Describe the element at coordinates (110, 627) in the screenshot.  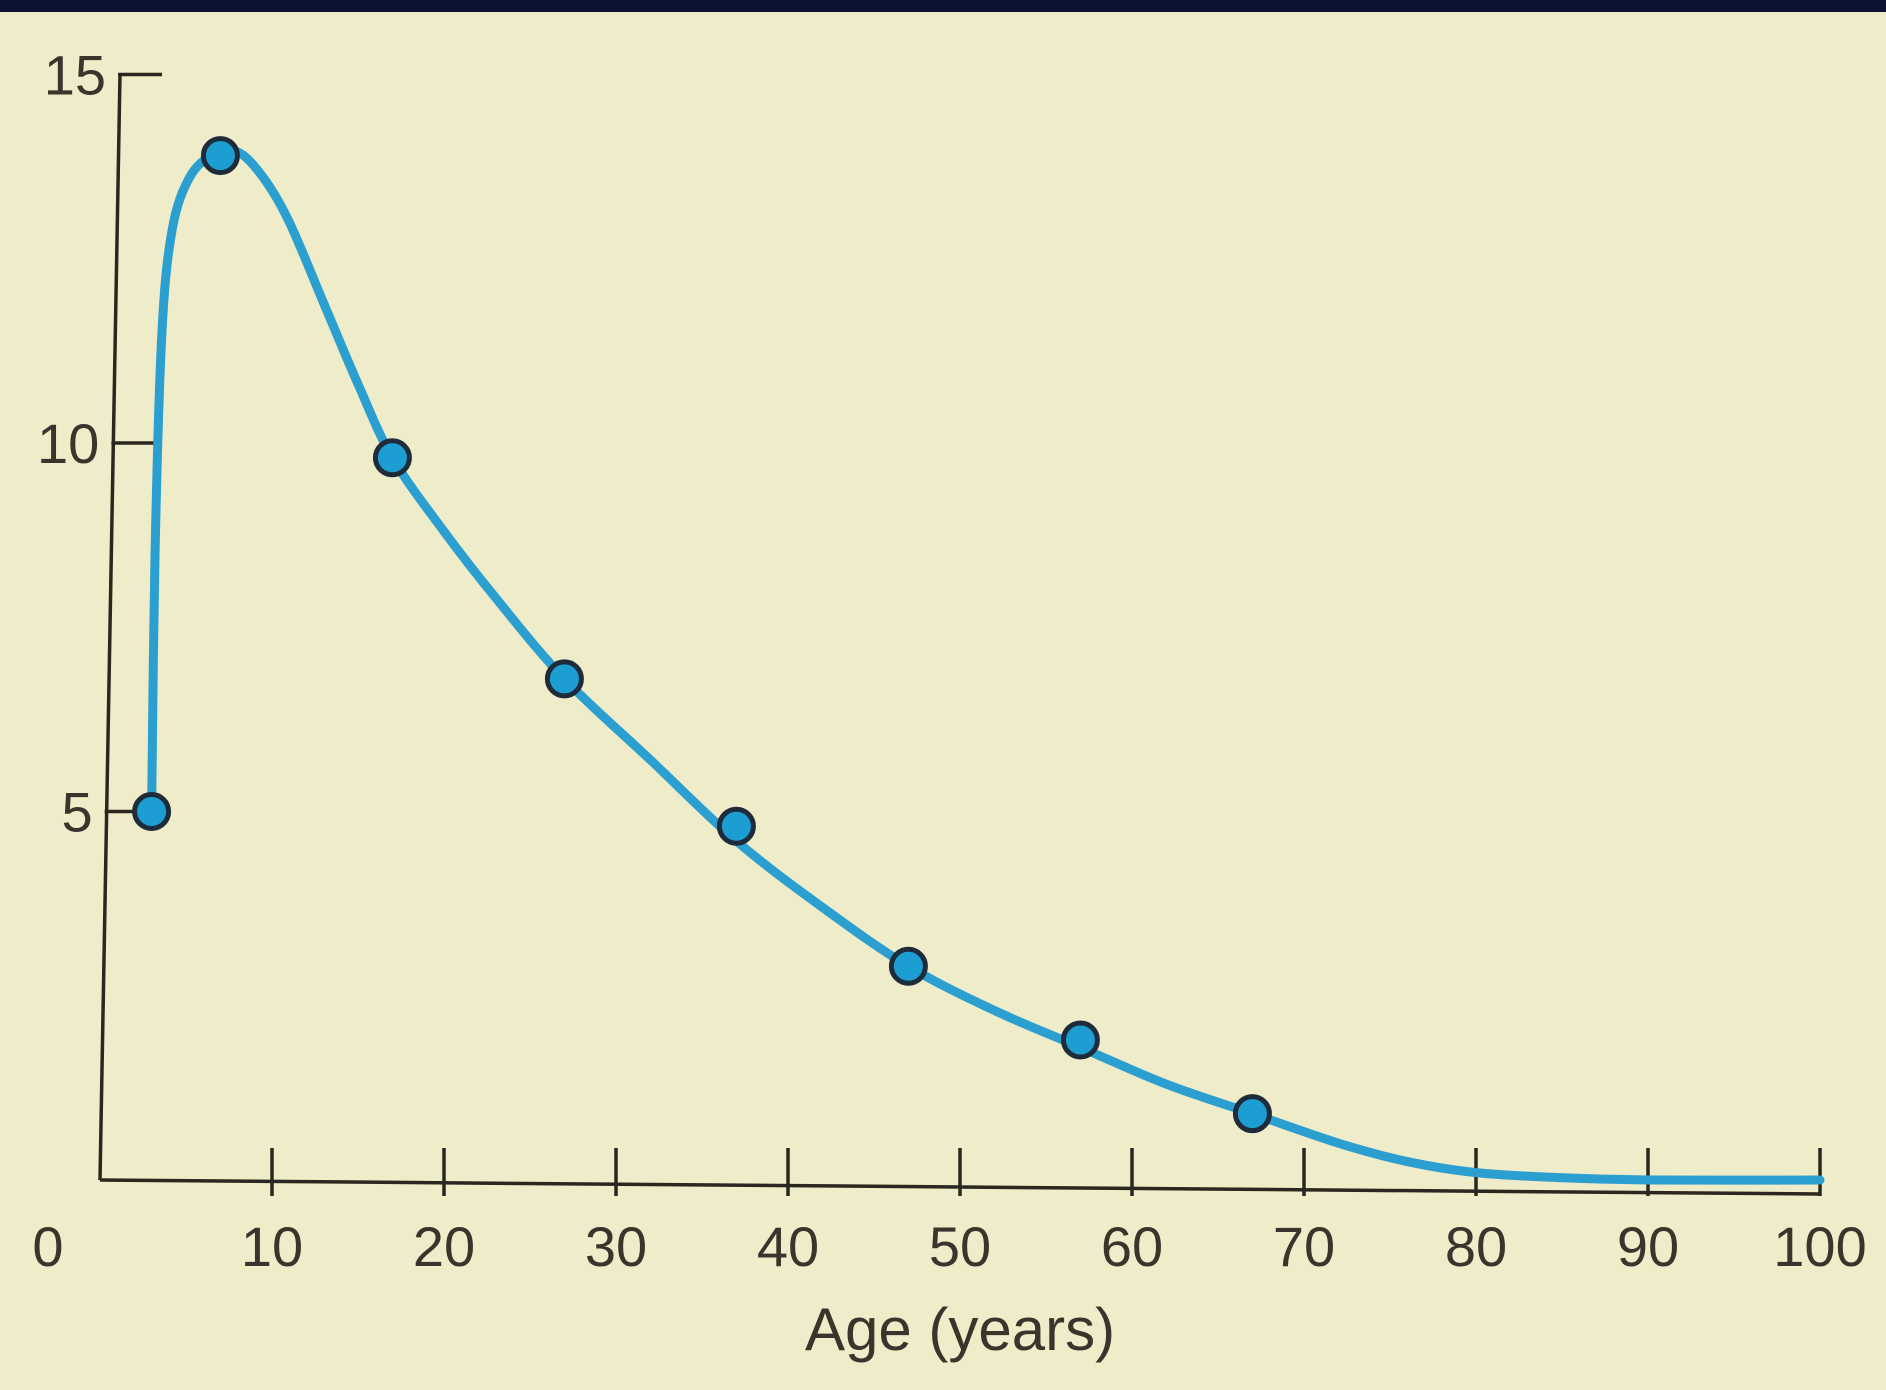
I see `y-axis-line` at that location.